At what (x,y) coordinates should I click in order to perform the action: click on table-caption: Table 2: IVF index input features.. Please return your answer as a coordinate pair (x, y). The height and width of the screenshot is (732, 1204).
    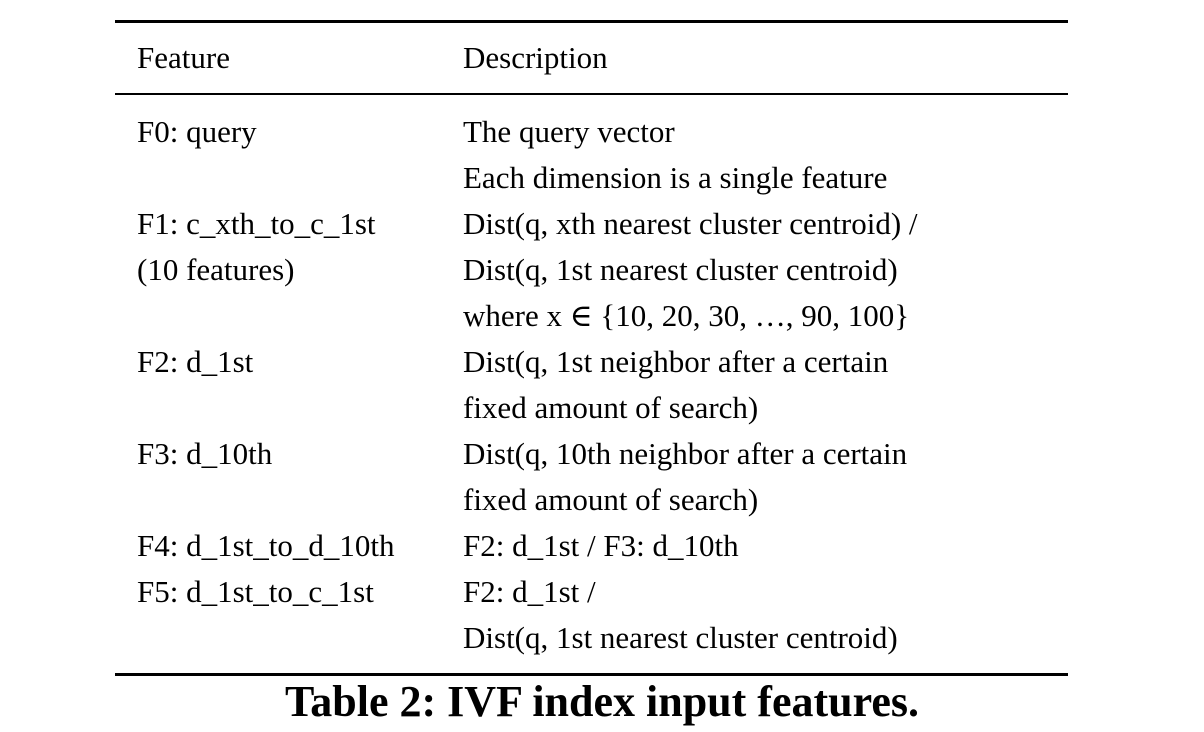
    Looking at the image, I should click on (601, 701).